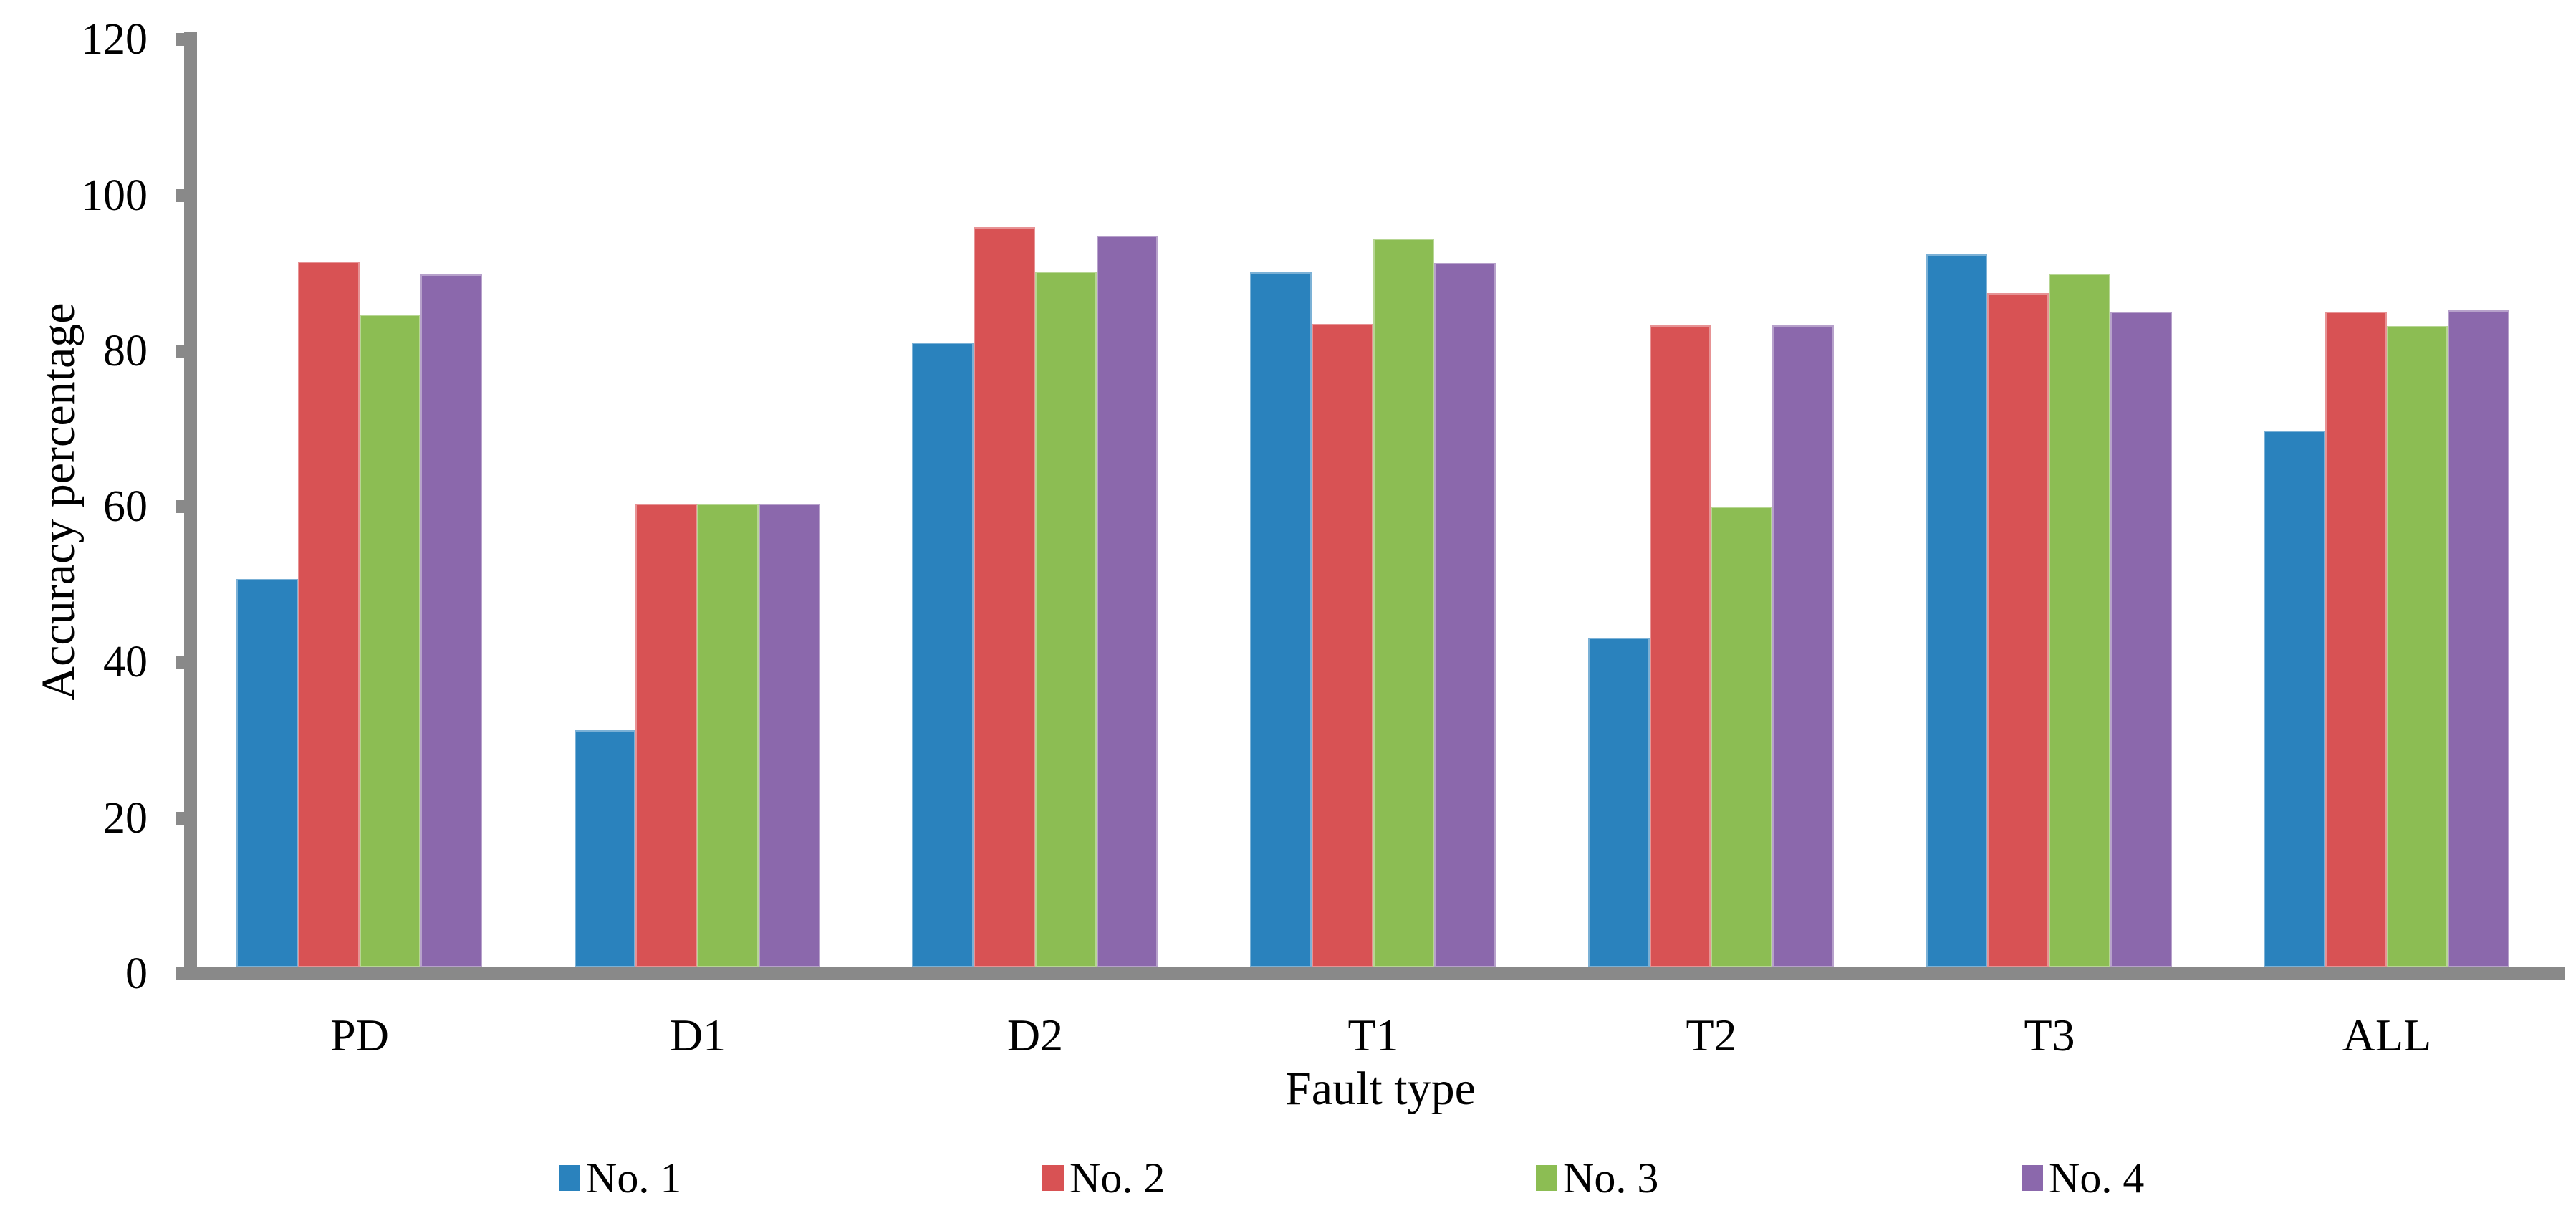 The image size is (2576, 1221). What do you see at coordinates (2387, 1035) in the screenshot?
I see `x-category-label-ALL: ALL` at bounding box center [2387, 1035].